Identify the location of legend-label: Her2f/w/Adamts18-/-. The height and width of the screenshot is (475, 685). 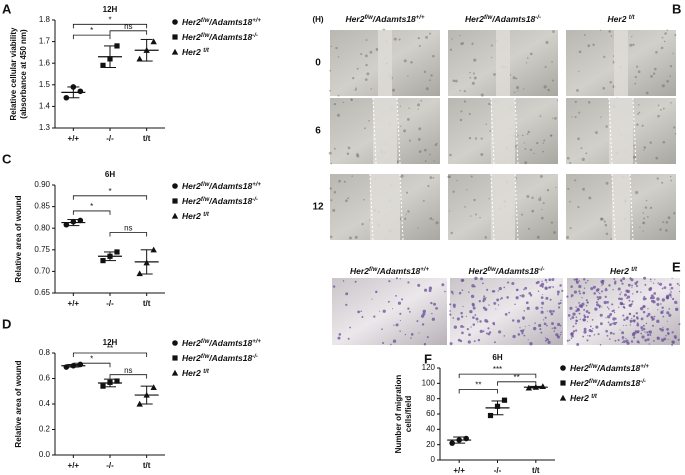
(220, 201).